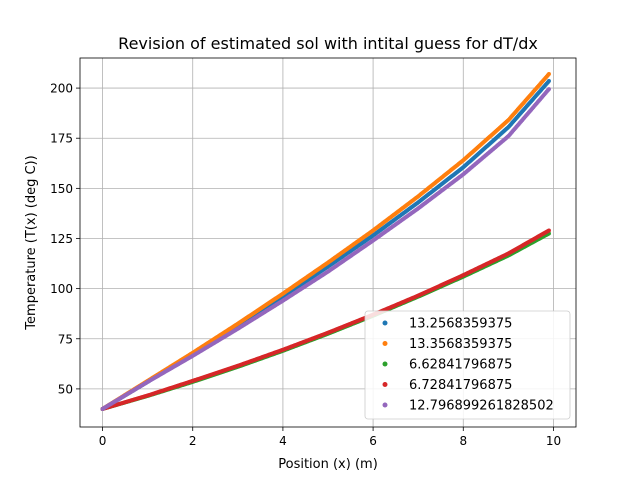  Describe the element at coordinates (61, 139) in the screenshot. I see `y-tick-label: 175` at that location.